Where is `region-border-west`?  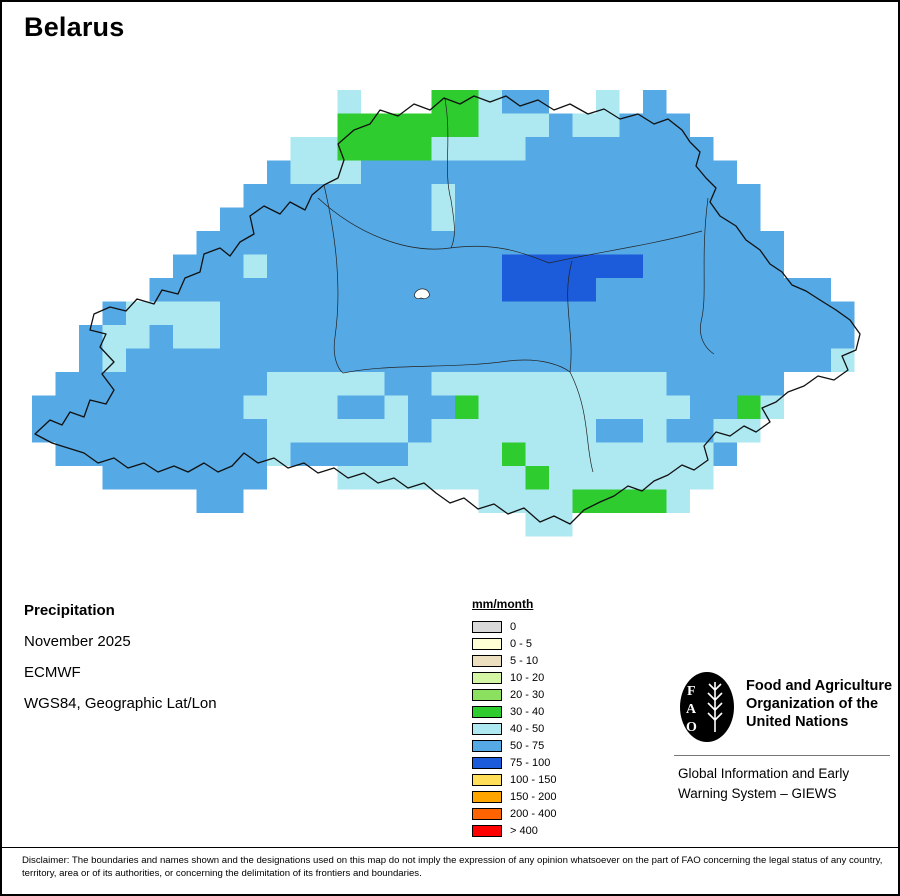 region-border-west is located at coordinates (333, 279).